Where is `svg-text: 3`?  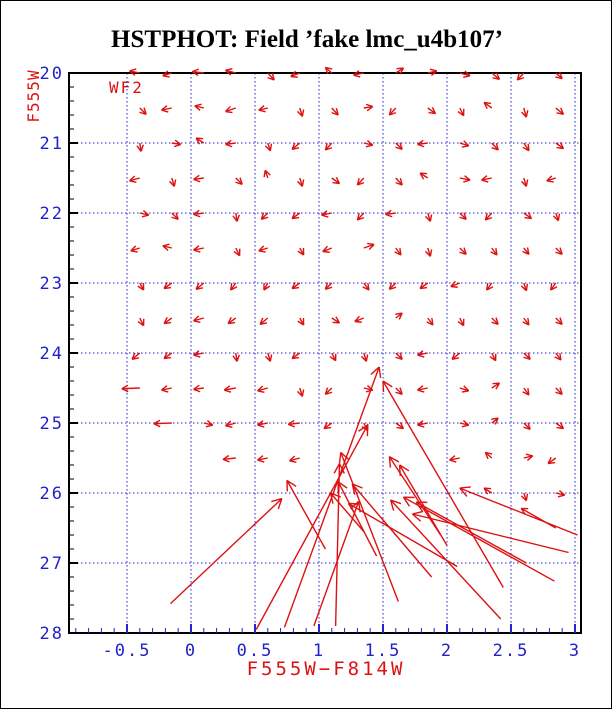 svg-text: 3 is located at coordinates (575, 651).